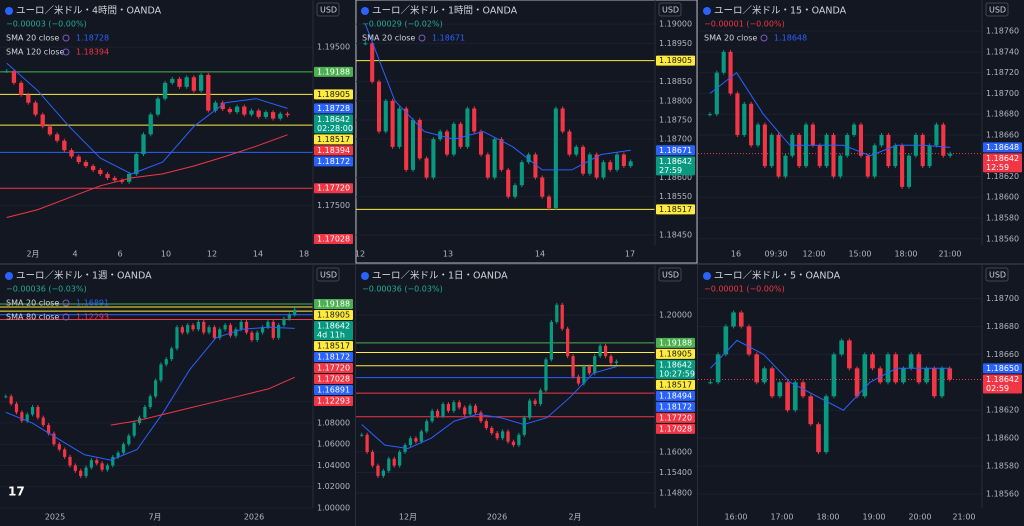  I want to click on x-tick-label: 14, so click(258, 254).